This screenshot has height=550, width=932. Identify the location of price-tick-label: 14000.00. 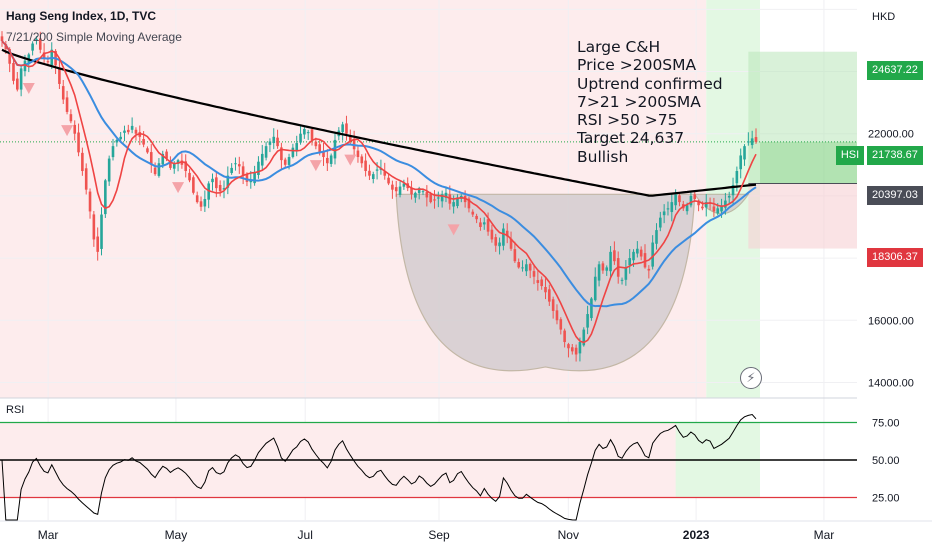
(891, 383).